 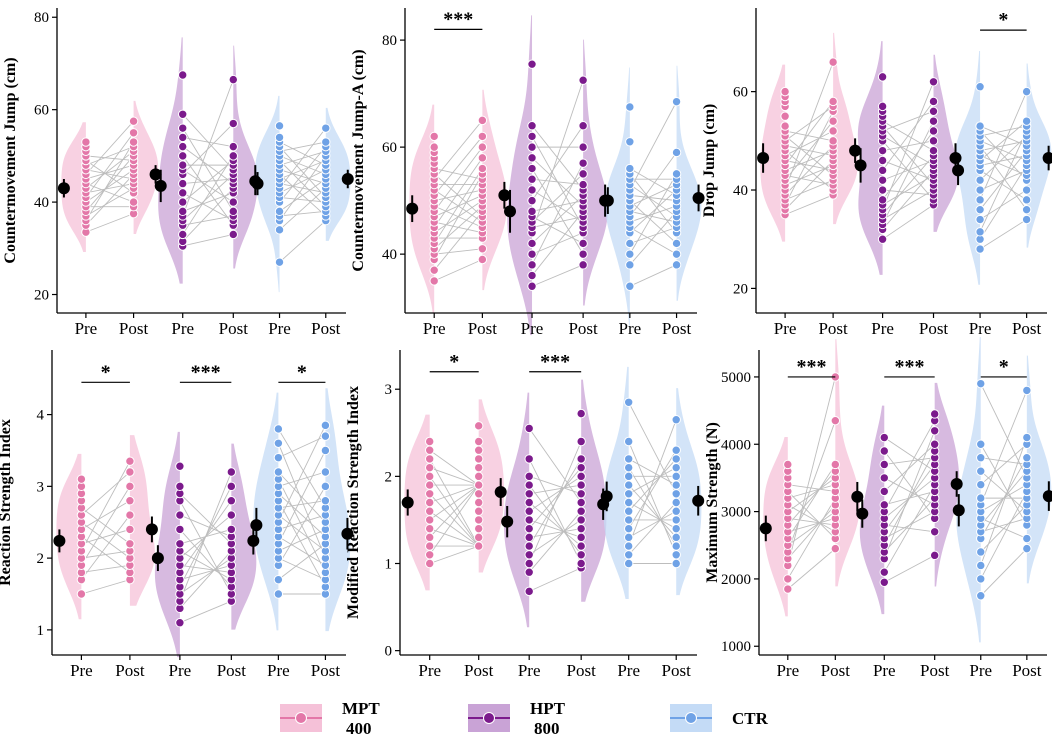 What do you see at coordinates (41, 559) in the screenshot?
I see `y-tick-label: 2` at bounding box center [41, 559].